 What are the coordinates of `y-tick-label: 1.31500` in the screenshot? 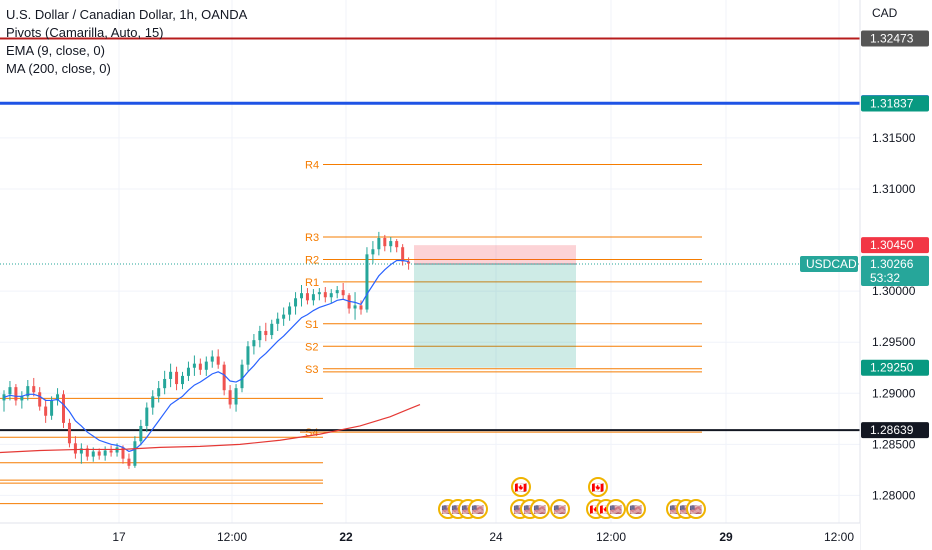 It's located at (894, 138).